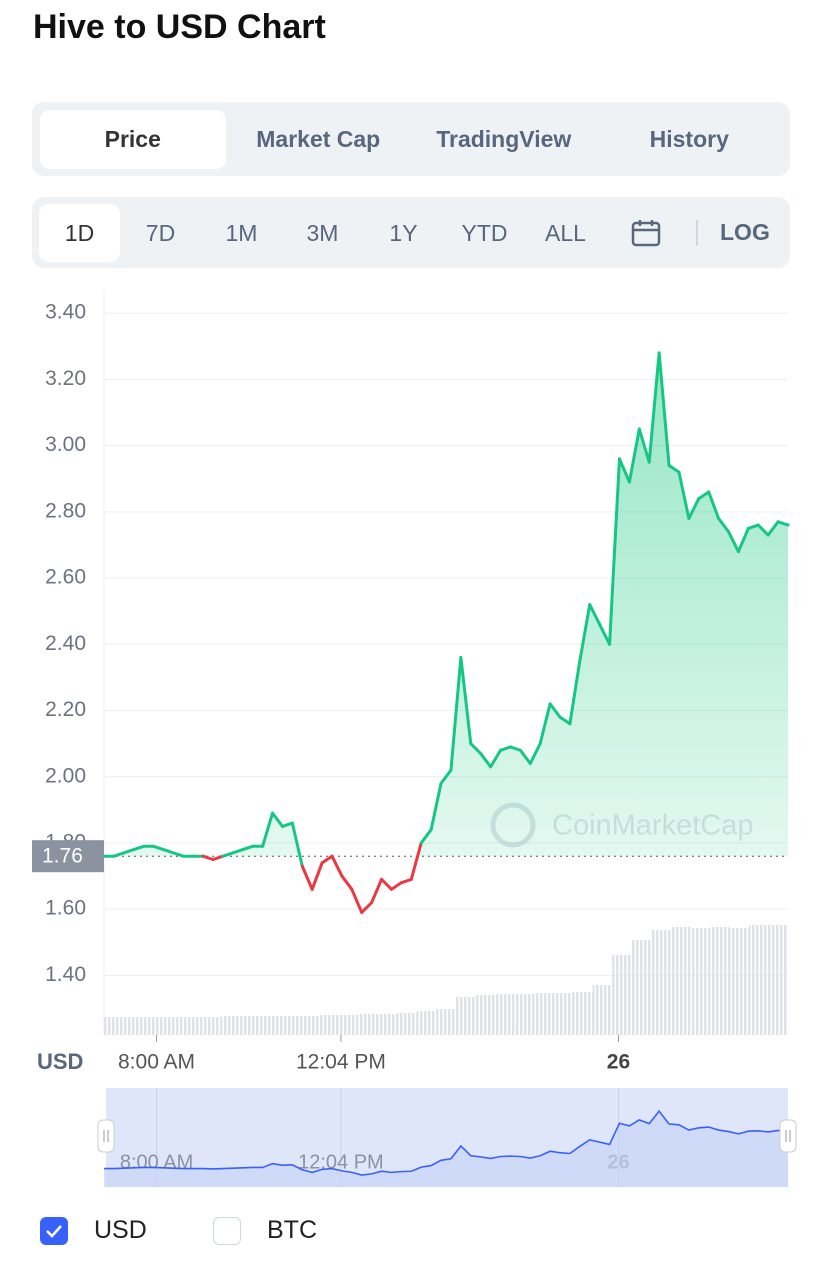 The width and height of the screenshot is (822, 1280). Describe the element at coordinates (292, 1230) in the screenshot. I see `legend-label: BTC` at that location.